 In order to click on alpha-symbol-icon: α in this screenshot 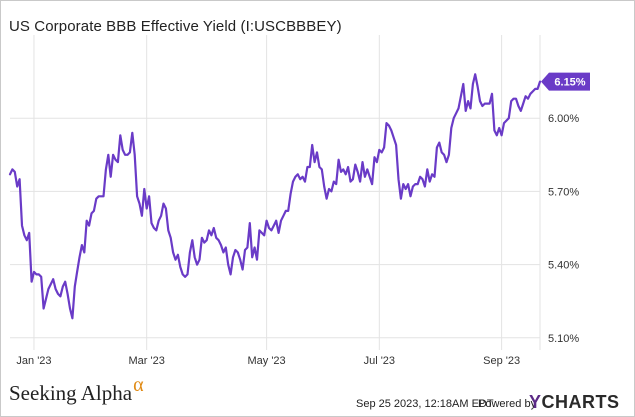, I will do `click(138, 385)`.